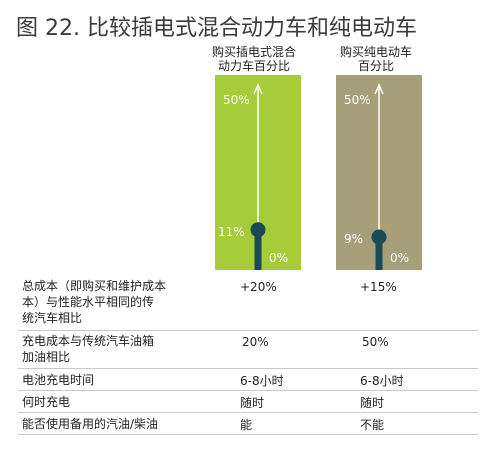  Describe the element at coordinates (252, 403) in the screenshot. I see `cell-when-charge-phev: 随时` at that location.